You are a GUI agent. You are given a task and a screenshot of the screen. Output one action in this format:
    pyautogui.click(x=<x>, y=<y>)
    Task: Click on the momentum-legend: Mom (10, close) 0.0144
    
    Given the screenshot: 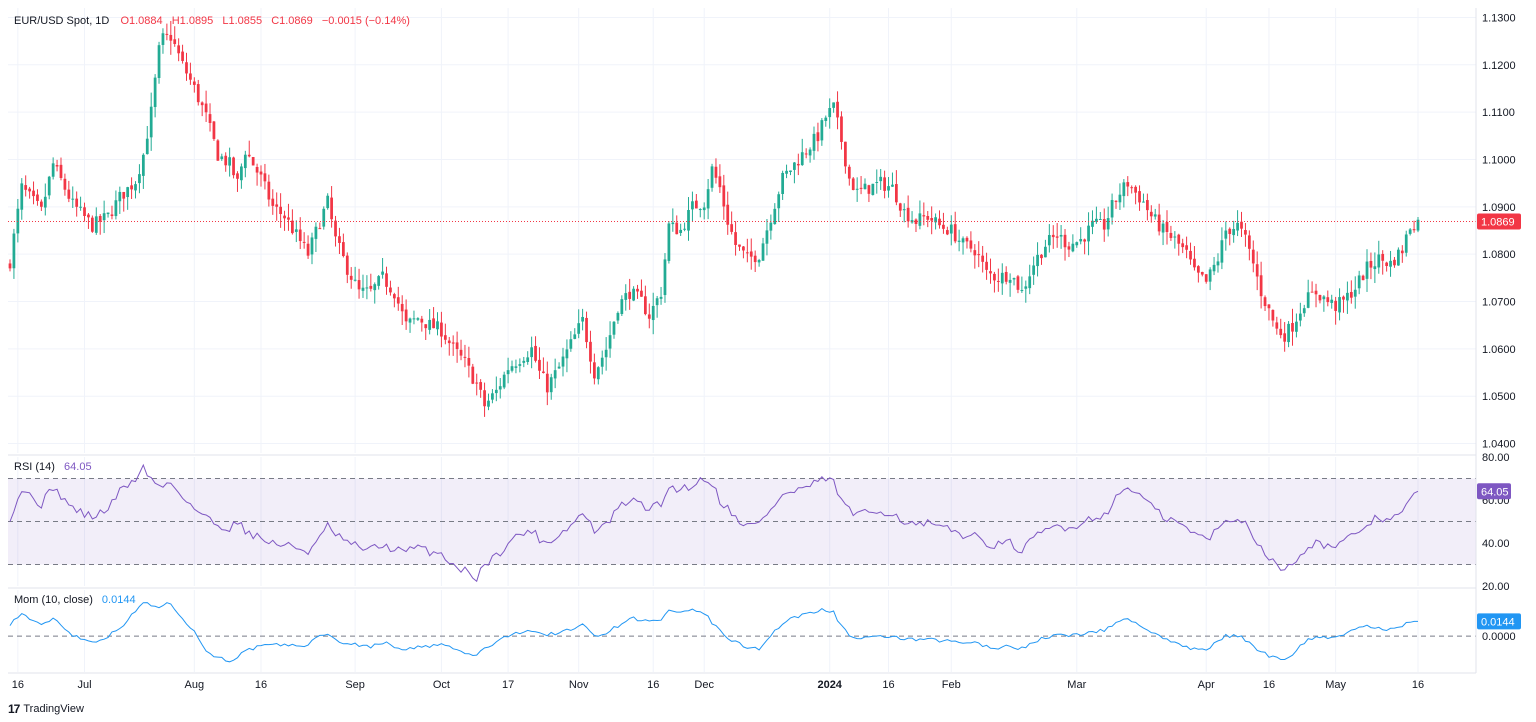 What is the action you would take?
    pyautogui.click(x=75, y=600)
    